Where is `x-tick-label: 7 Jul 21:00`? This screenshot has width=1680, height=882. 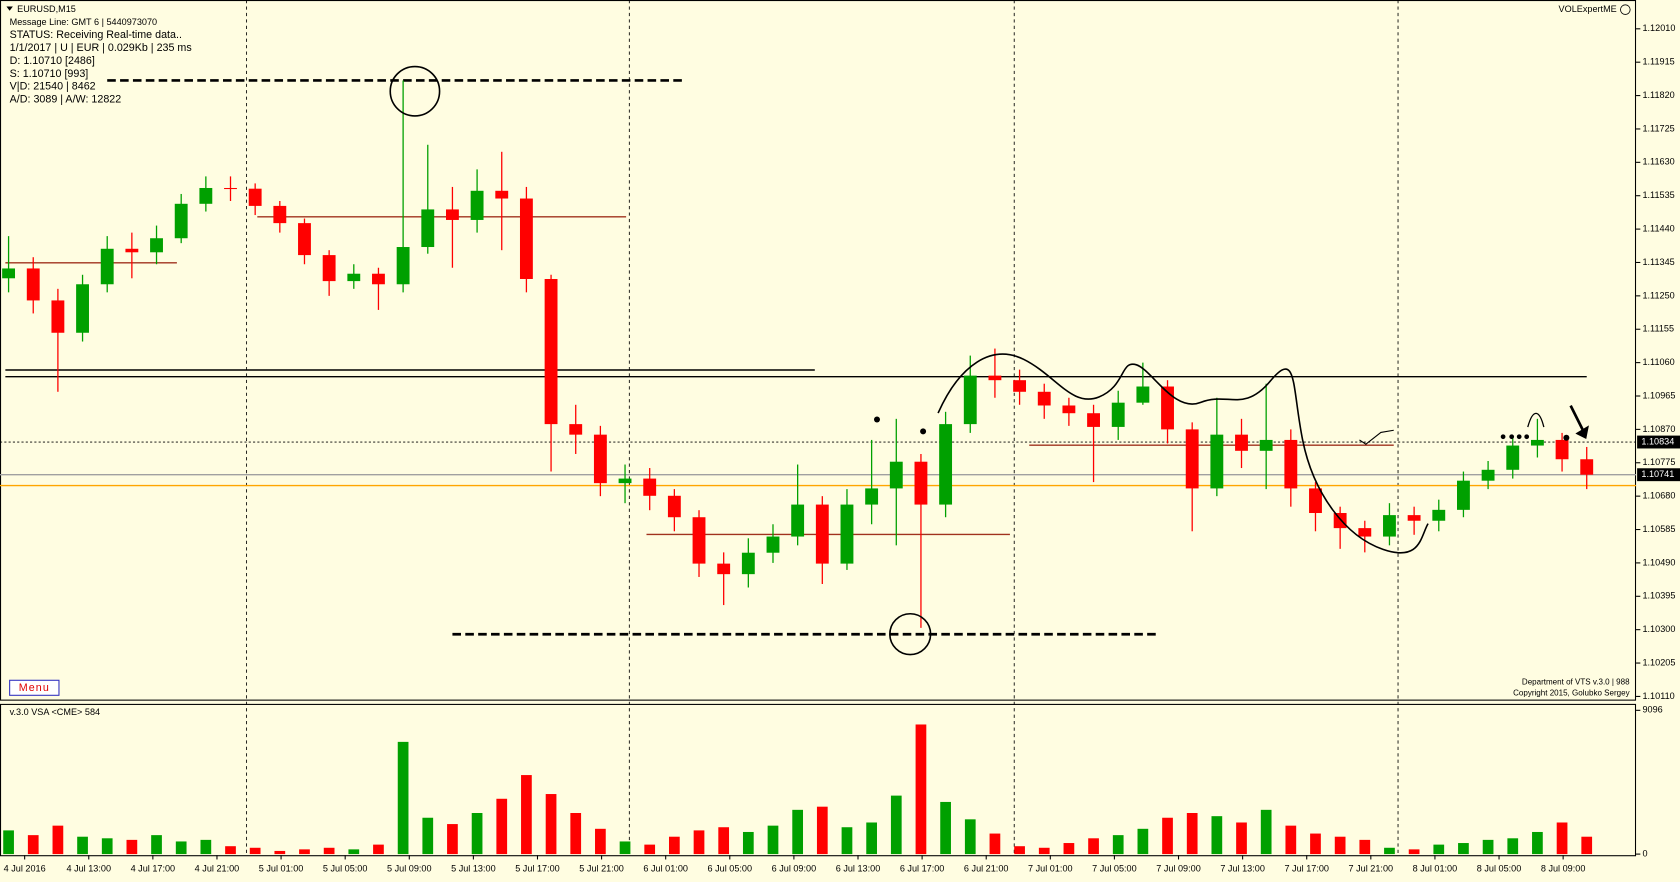
x-tick-label: 7 Jul 21:00 is located at coordinates (1371, 869).